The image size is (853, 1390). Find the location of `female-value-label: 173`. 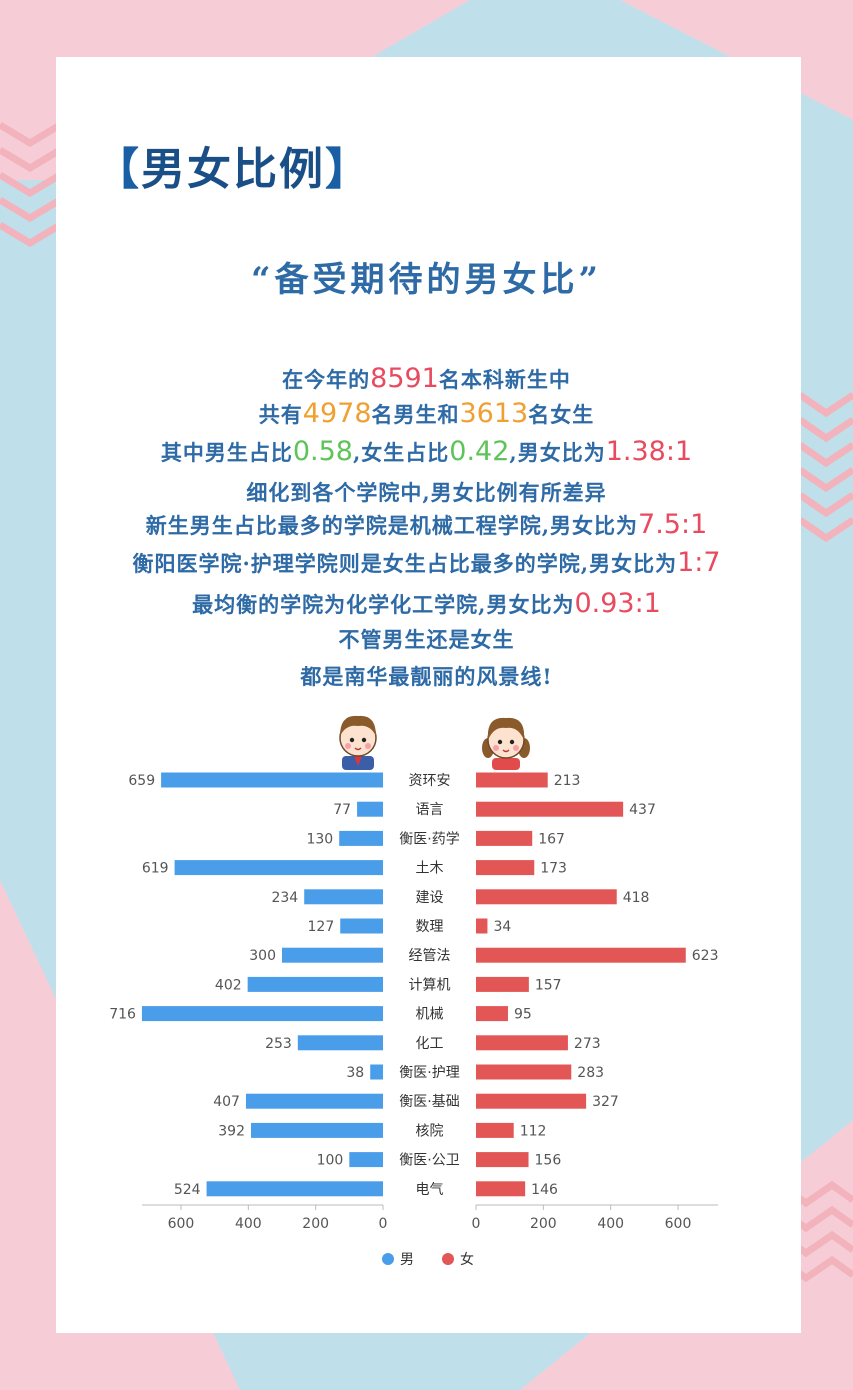

female-value-label: 173 is located at coordinates (553, 869).